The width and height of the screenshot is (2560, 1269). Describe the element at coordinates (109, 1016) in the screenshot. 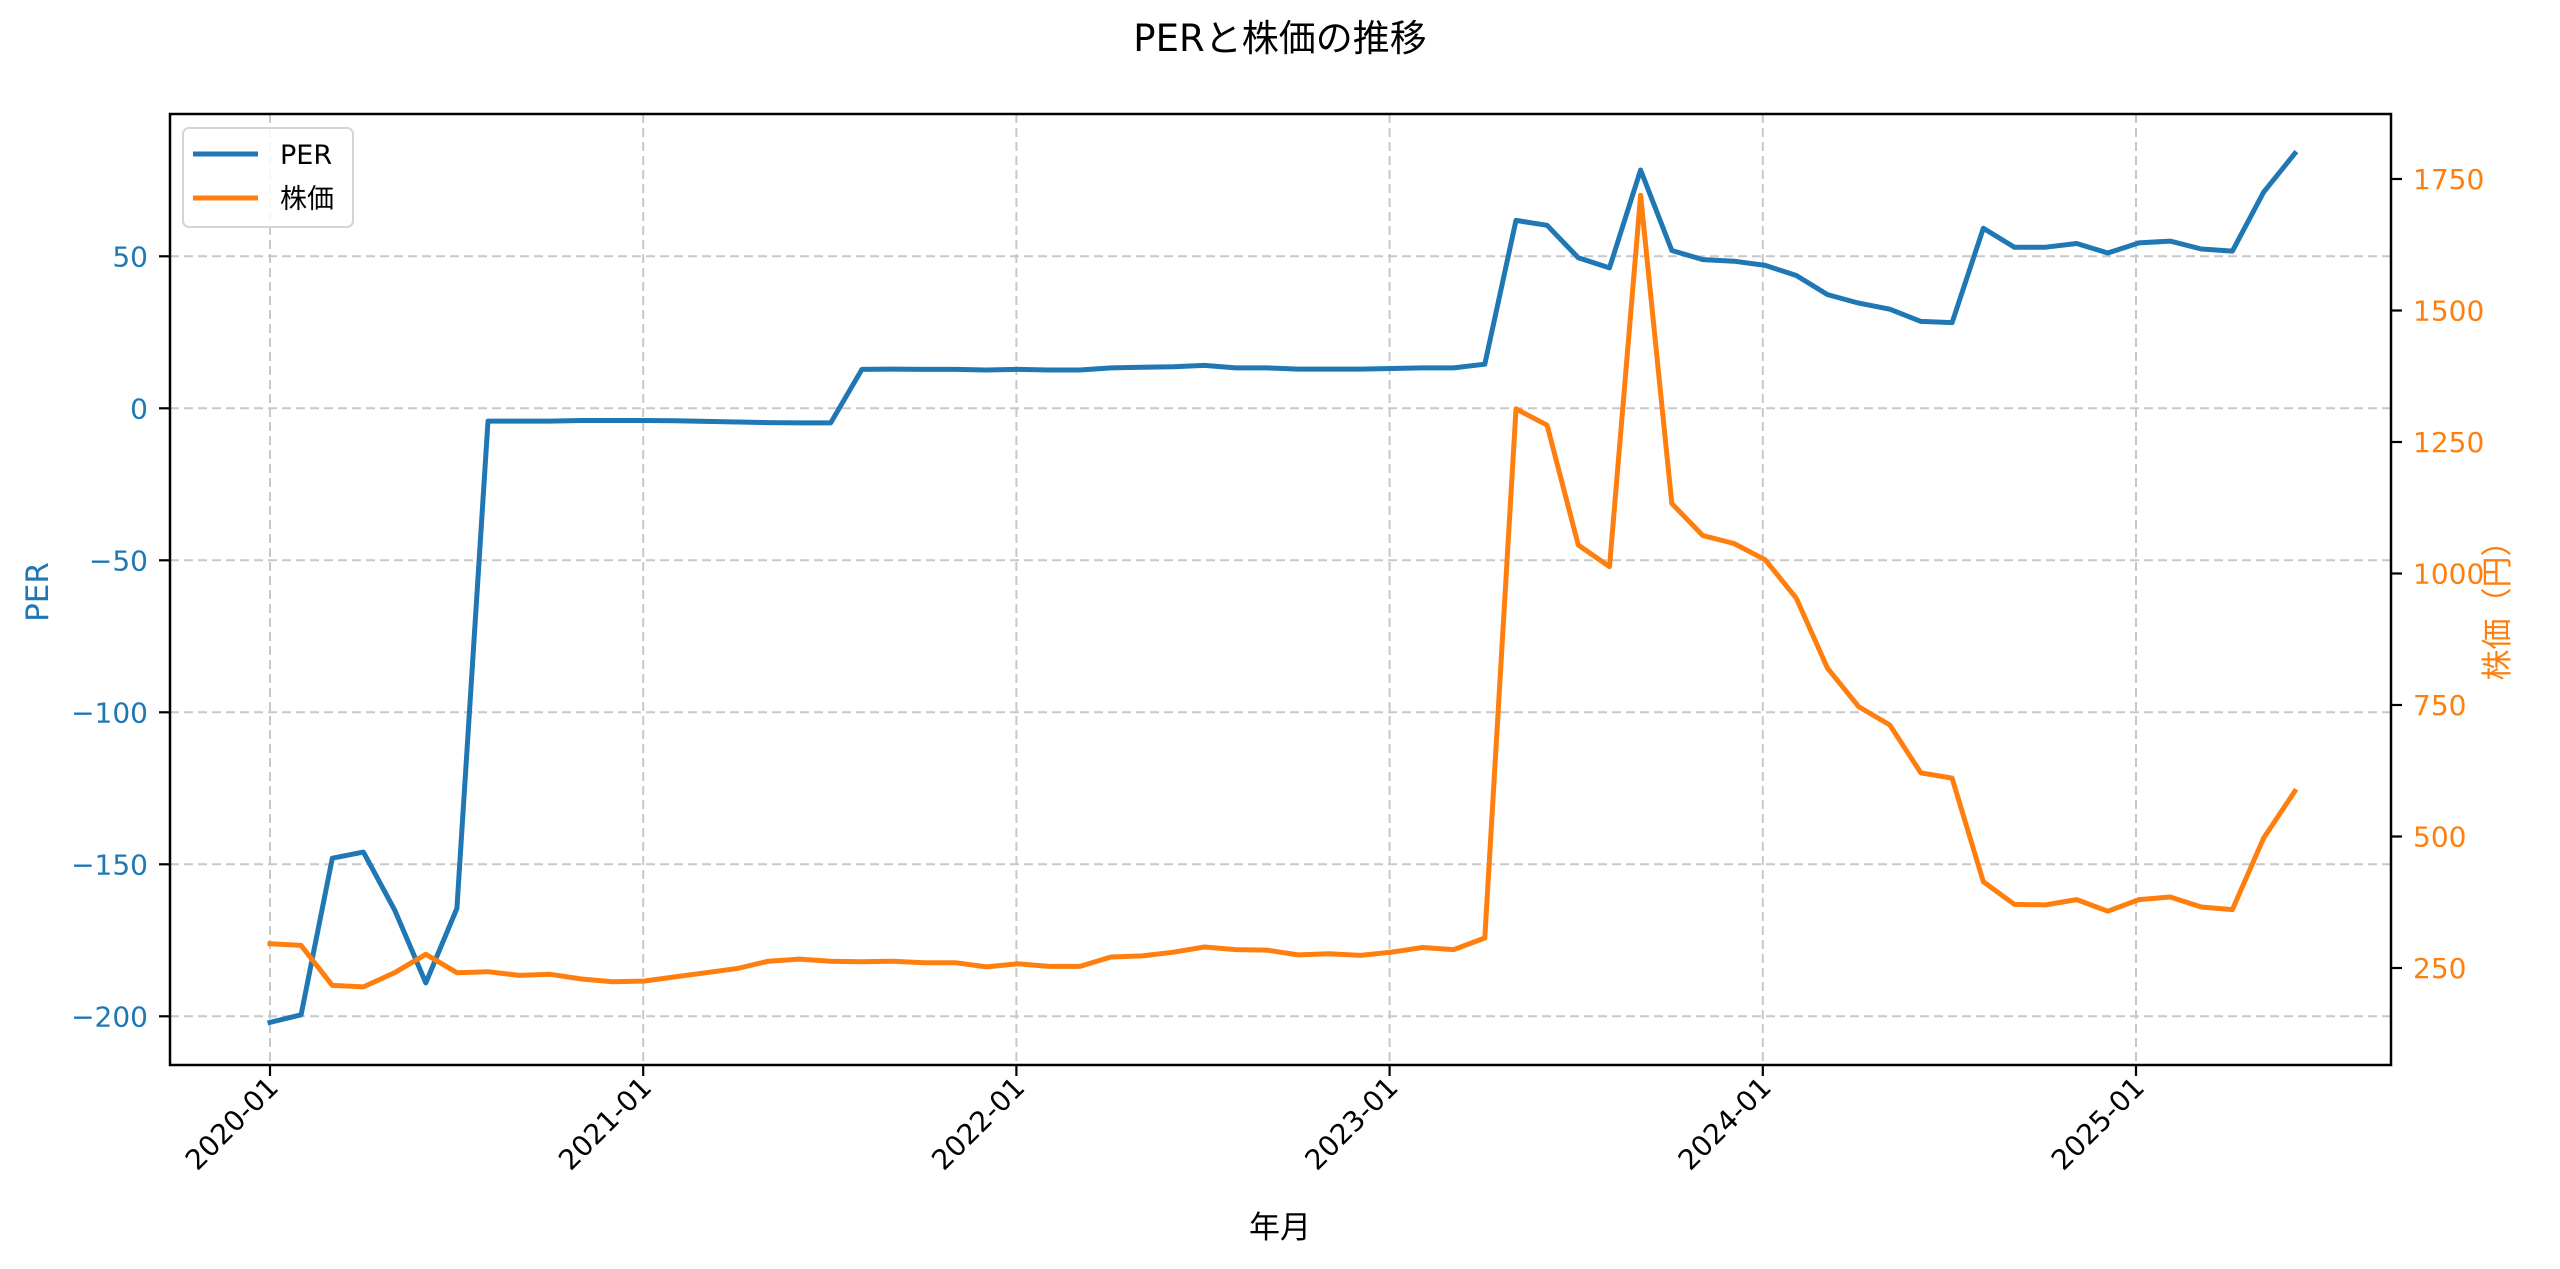

I see `left-tick-label: −200` at that location.